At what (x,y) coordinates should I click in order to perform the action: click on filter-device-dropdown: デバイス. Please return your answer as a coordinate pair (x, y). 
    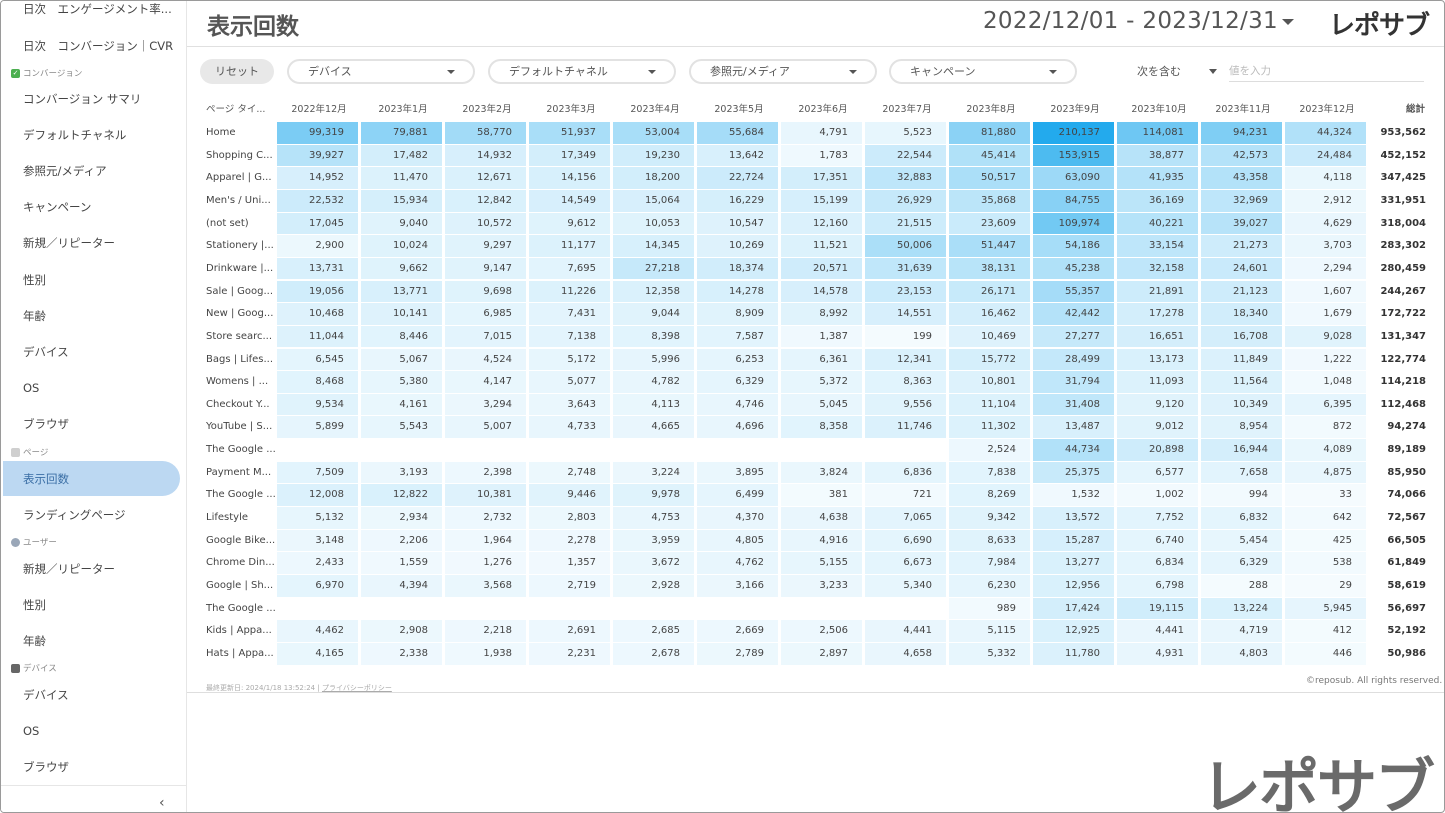
    Looking at the image, I should click on (381, 71).